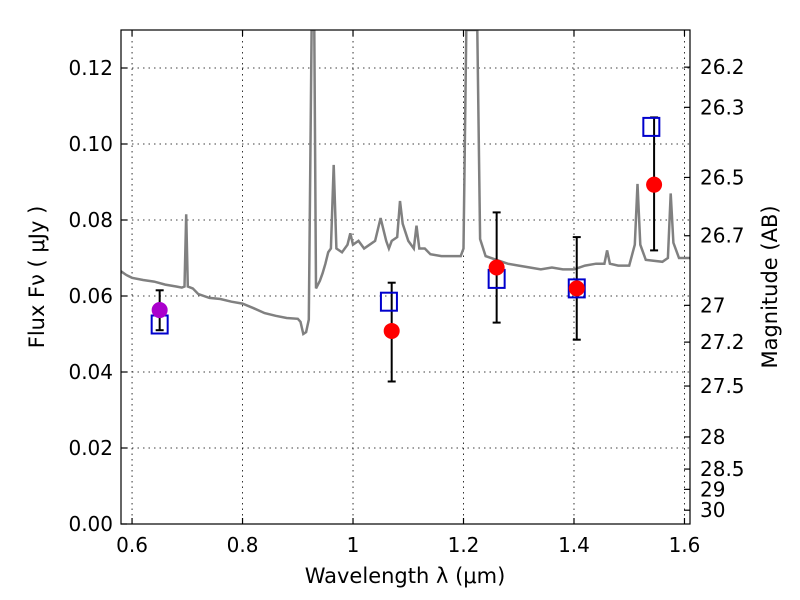 The height and width of the screenshot is (600, 800). What do you see at coordinates (90, 144) in the screenshot?
I see `y-tick-label: 0.10` at bounding box center [90, 144].